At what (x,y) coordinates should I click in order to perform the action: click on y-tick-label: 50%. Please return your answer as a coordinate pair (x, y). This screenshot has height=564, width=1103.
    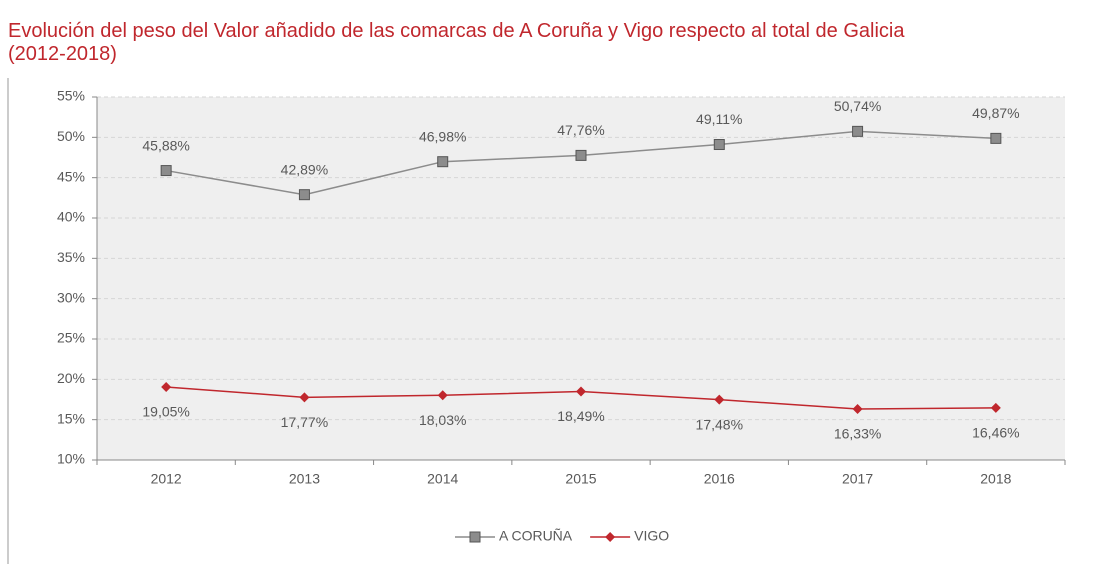
    Looking at the image, I should click on (71, 136).